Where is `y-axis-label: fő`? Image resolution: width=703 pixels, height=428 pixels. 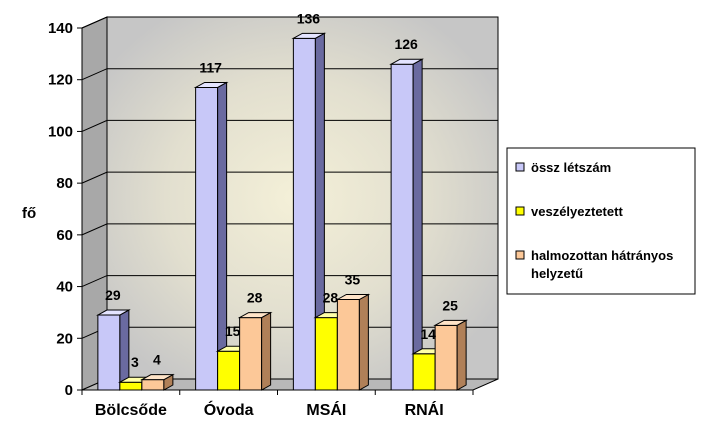
y-axis-label: fő is located at coordinates (29, 213).